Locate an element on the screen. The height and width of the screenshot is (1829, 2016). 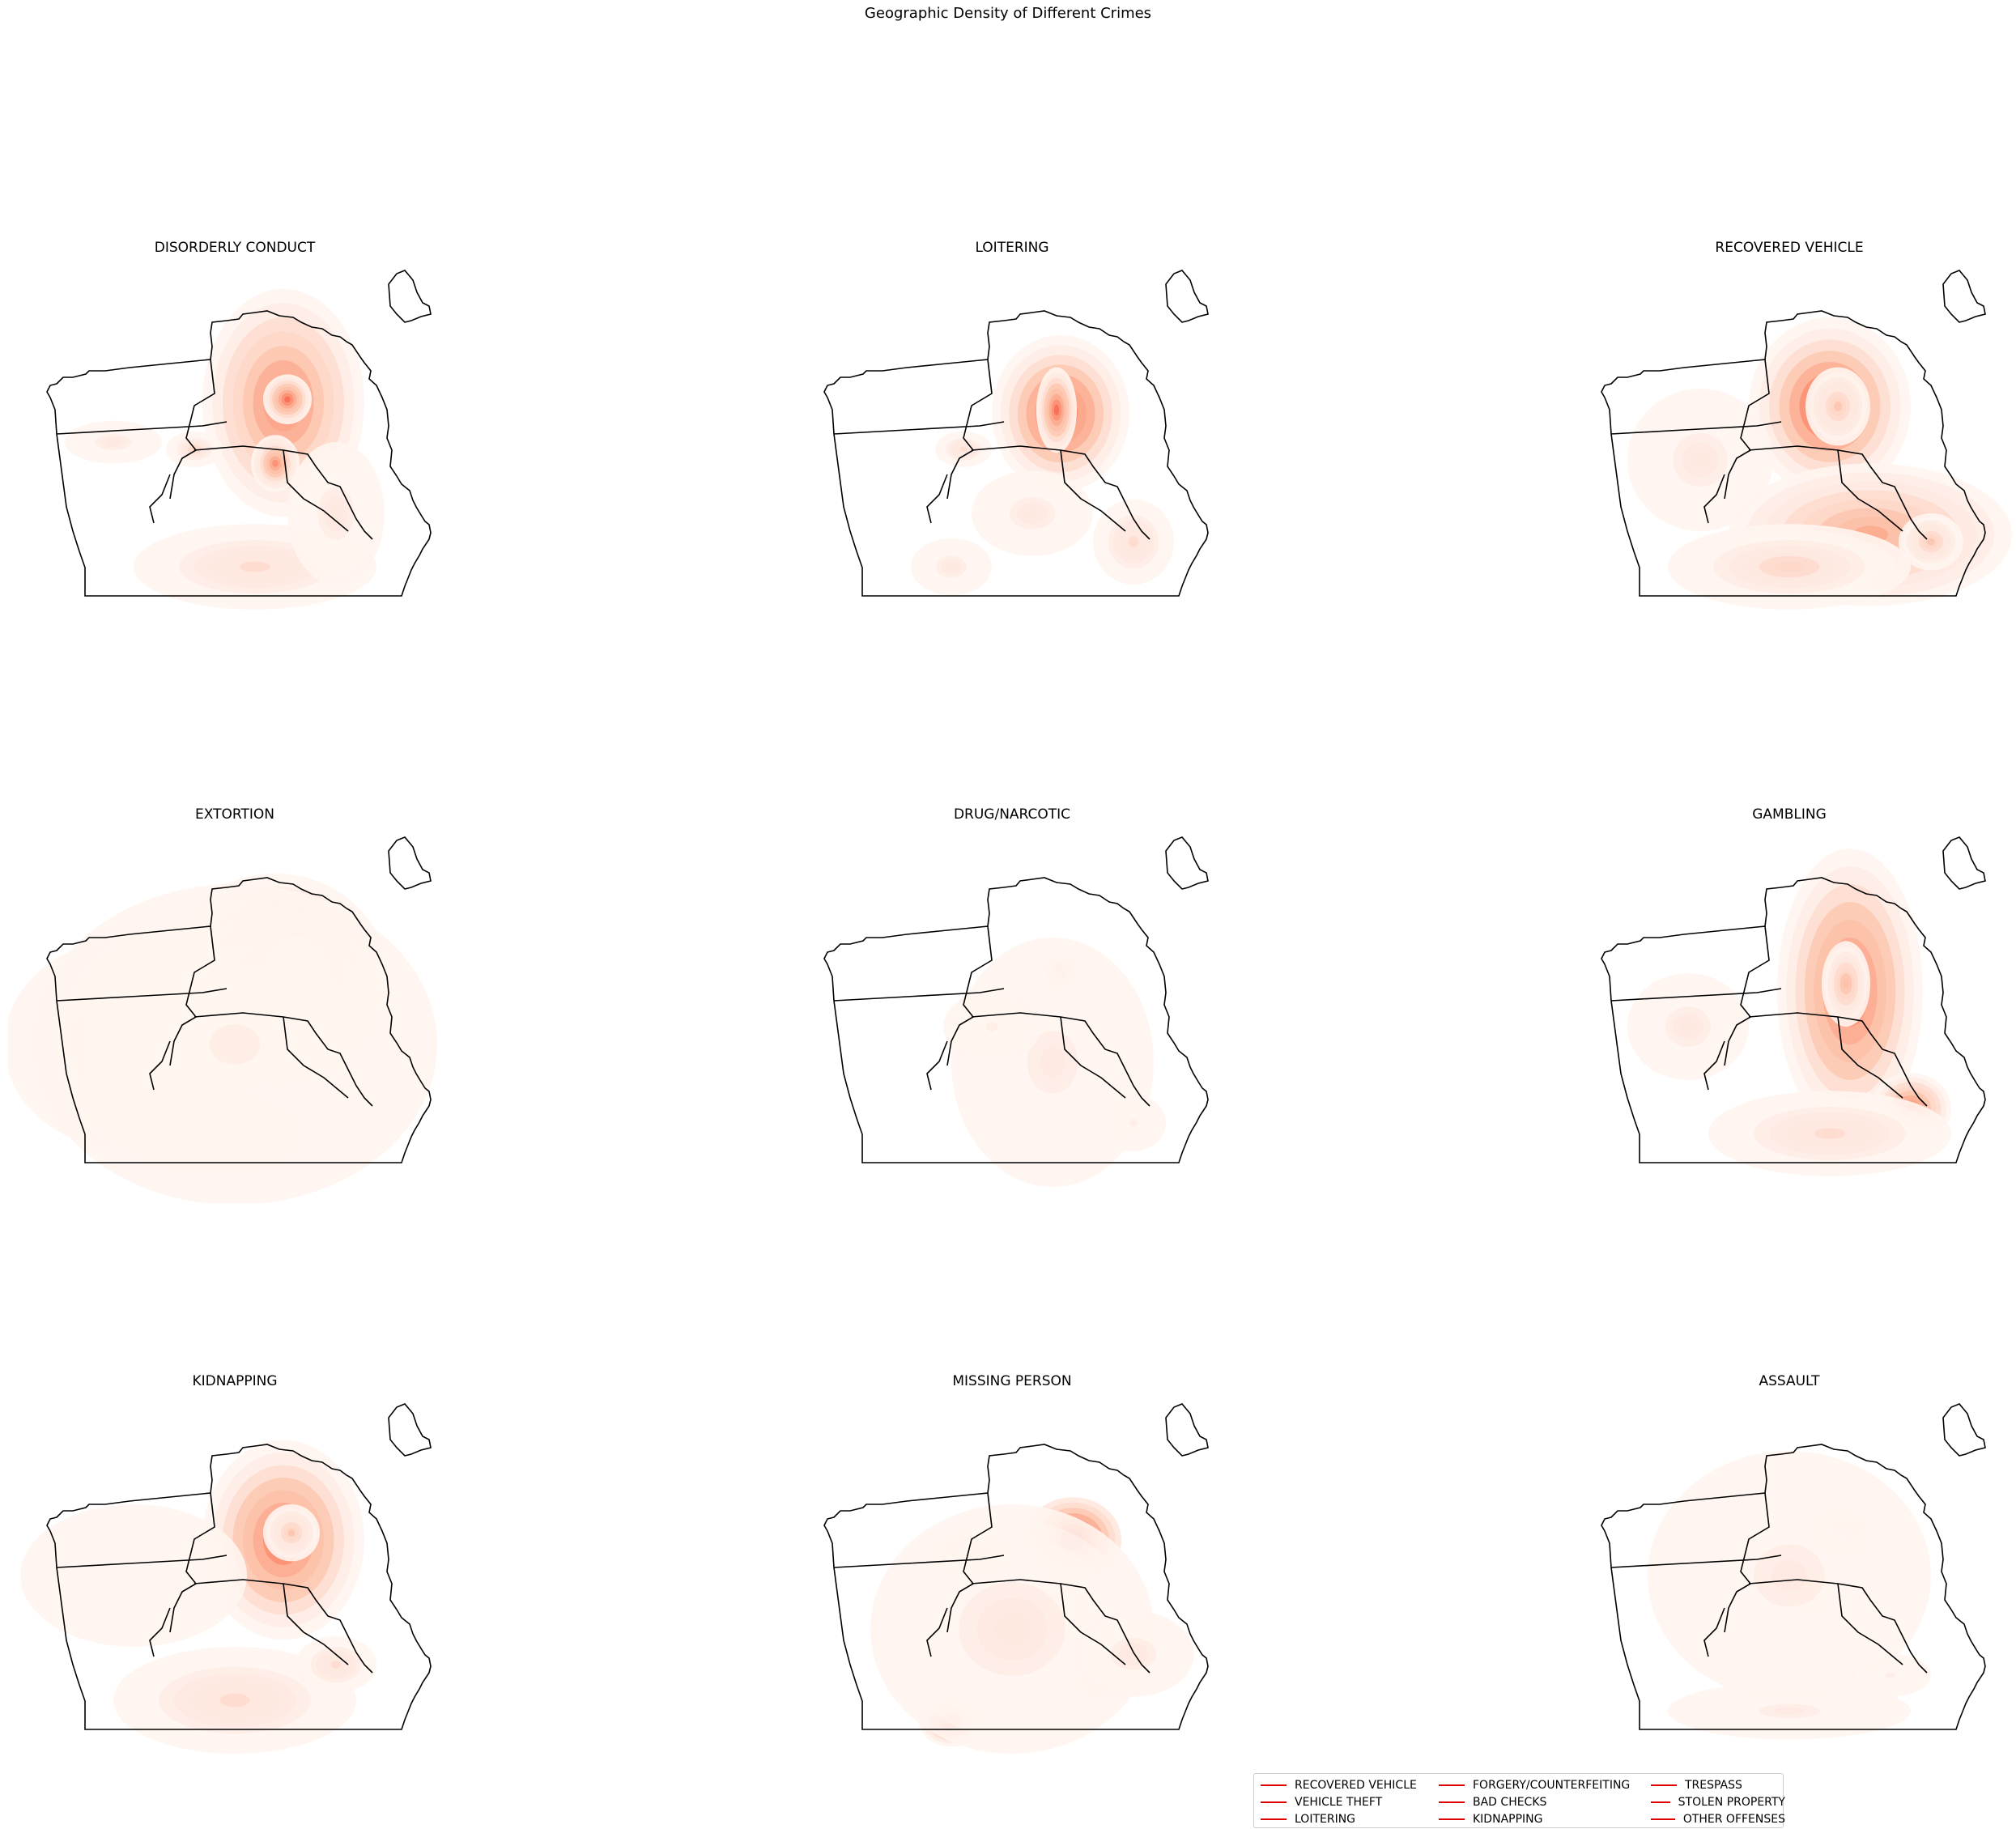
panel-title: KIDNAPPING is located at coordinates (235, 1381).